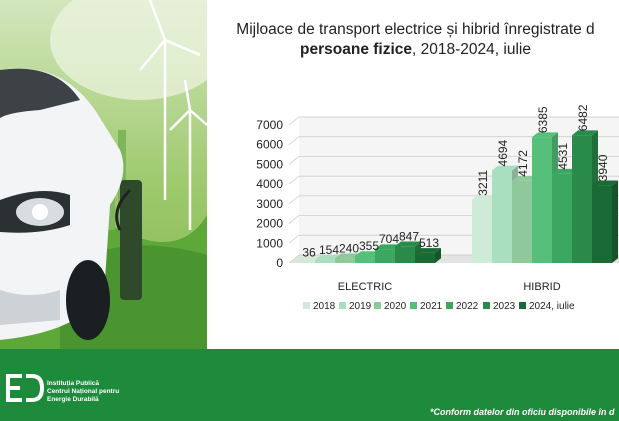  Describe the element at coordinates (269, 164) in the screenshot. I see `y-tick-label: 5000` at that location.